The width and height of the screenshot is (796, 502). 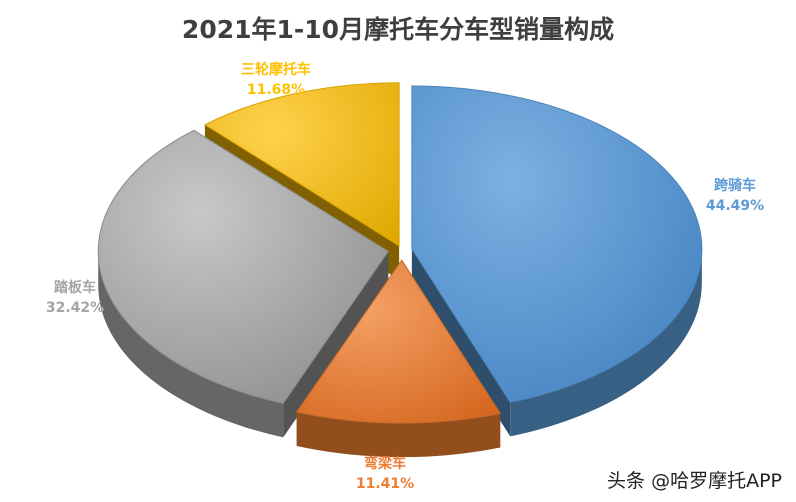 What do you see at coordinates (385, 484) in the screenshot?
I see `slice-label-value: 11.41%` at bounding box center [385, 484].